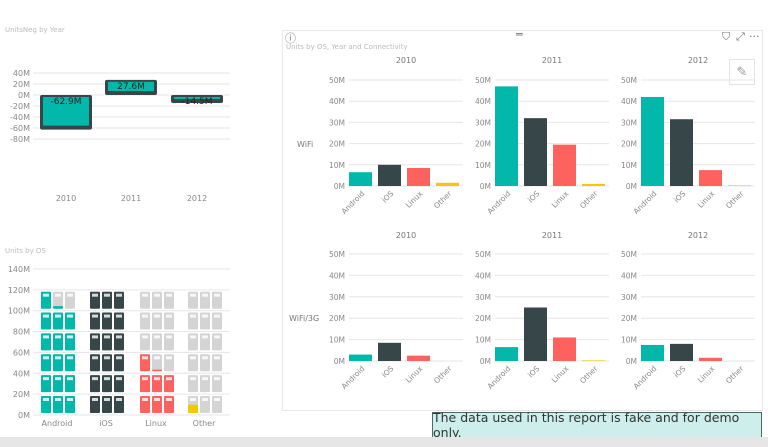  Describe the element at coordinates (20, 128) in the screenshot. I see `y-tick-label: -60M` at that location.